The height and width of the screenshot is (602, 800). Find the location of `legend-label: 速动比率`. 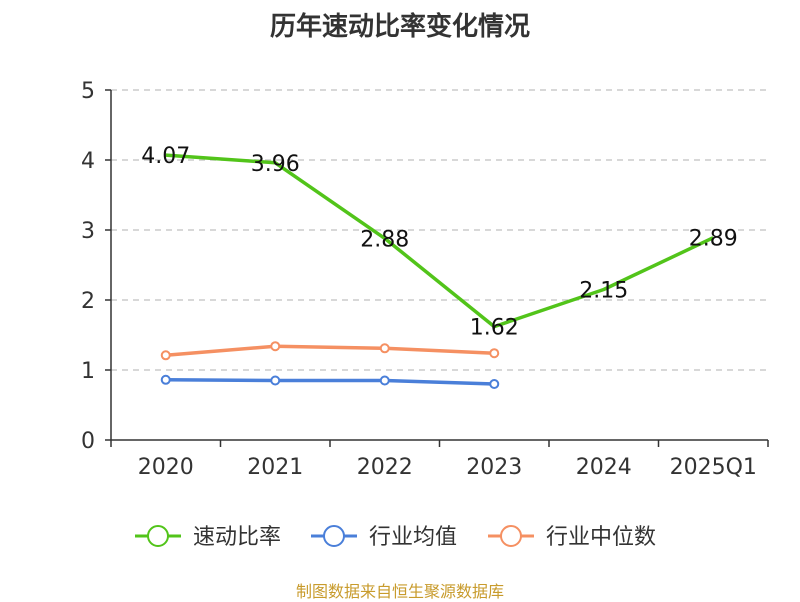

legend-label: 速动比率 is located at coordinates (237, 537).